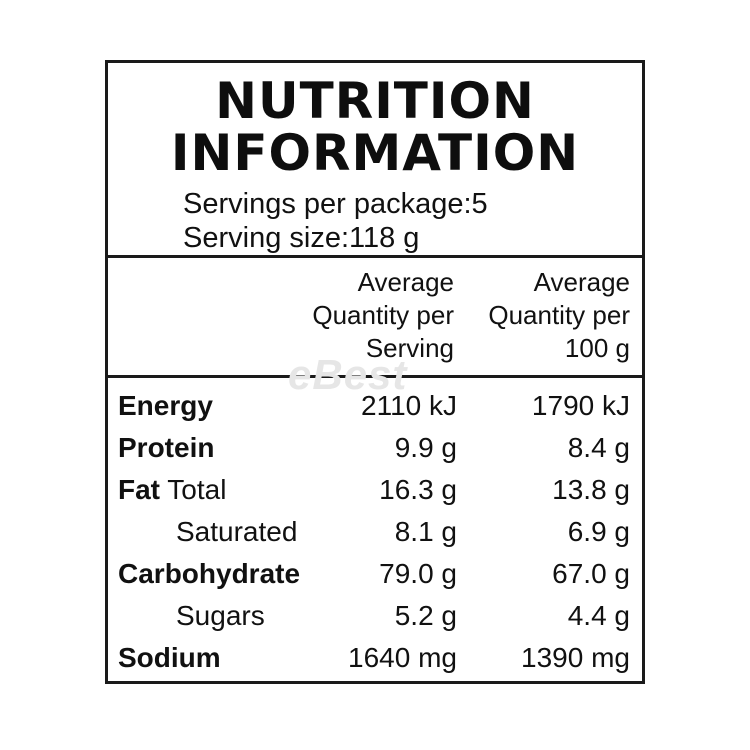 This screenshot has width=750, height=750. Describe the element at coordinates (375, 448) in the screenshot. I see `table-row: Protein 9.9 g 8.4 g` at that location.